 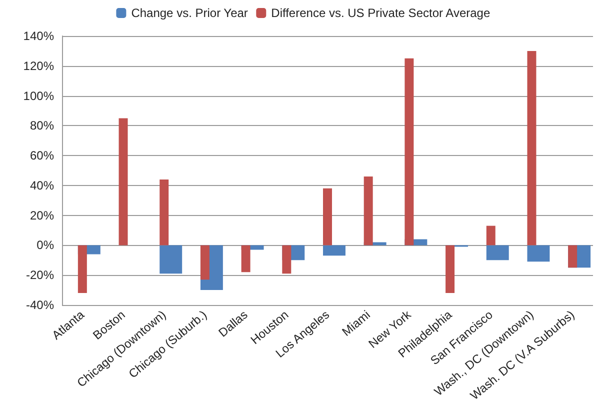 I want to click on y-tick-label: 100%, so click(x=38, y=95).